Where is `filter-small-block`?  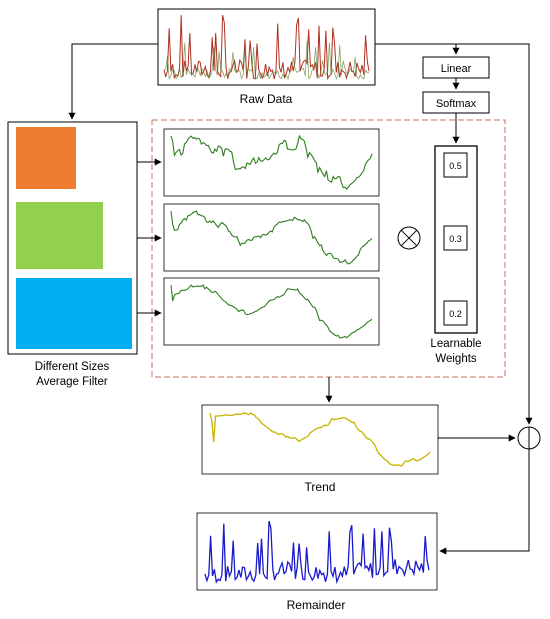 filter-small-block is located at coordinates (46, 158).